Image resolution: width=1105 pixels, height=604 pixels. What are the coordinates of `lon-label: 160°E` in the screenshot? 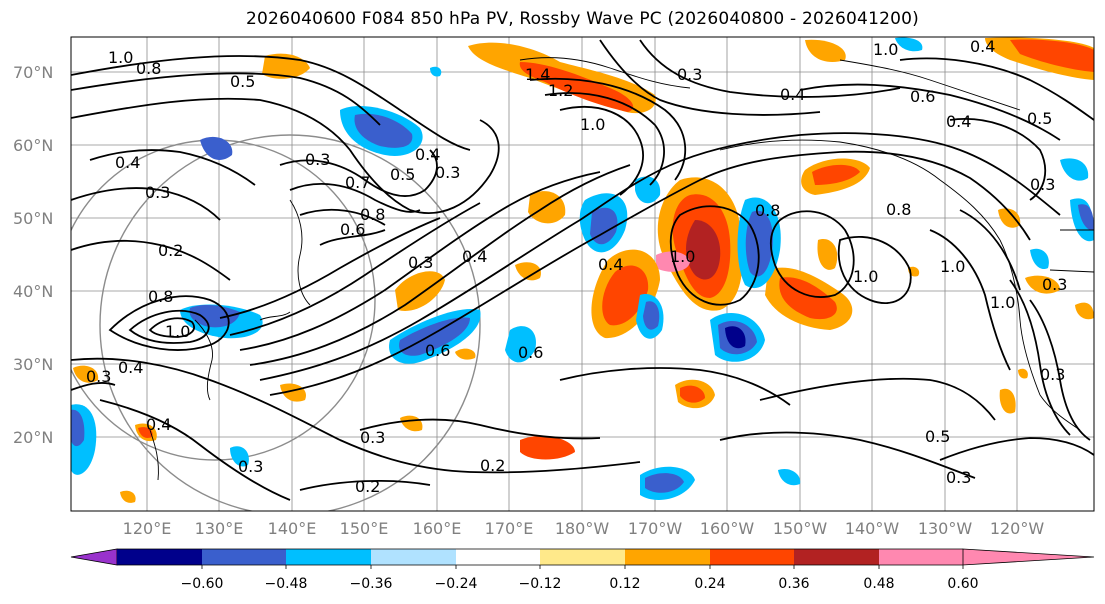 It's located at (437, 528).